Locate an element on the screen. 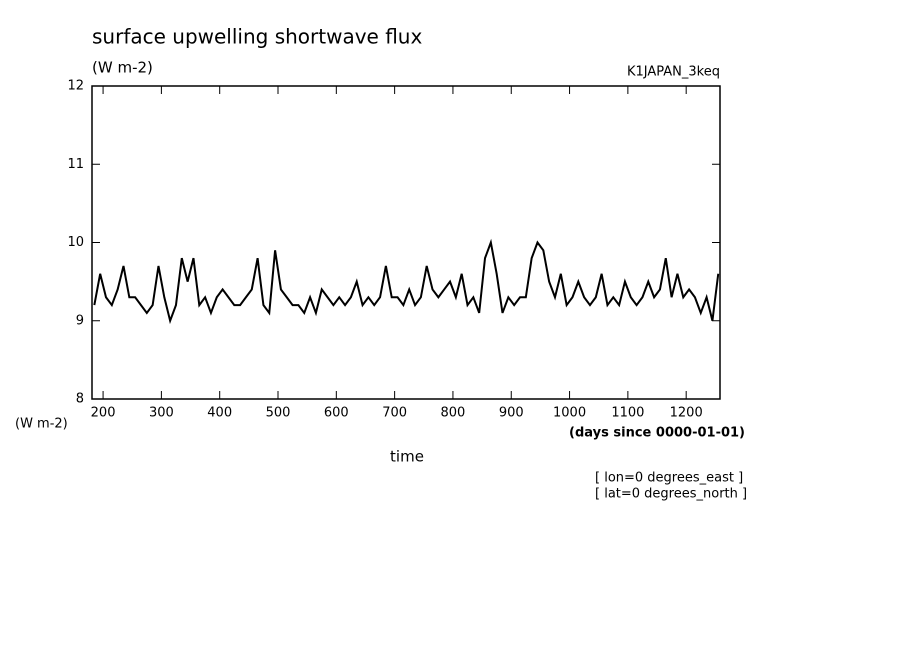 This screenshot has height=654, width=904. x-units-label: (days since 0000-01-01) is located at coordinates (657, 433).